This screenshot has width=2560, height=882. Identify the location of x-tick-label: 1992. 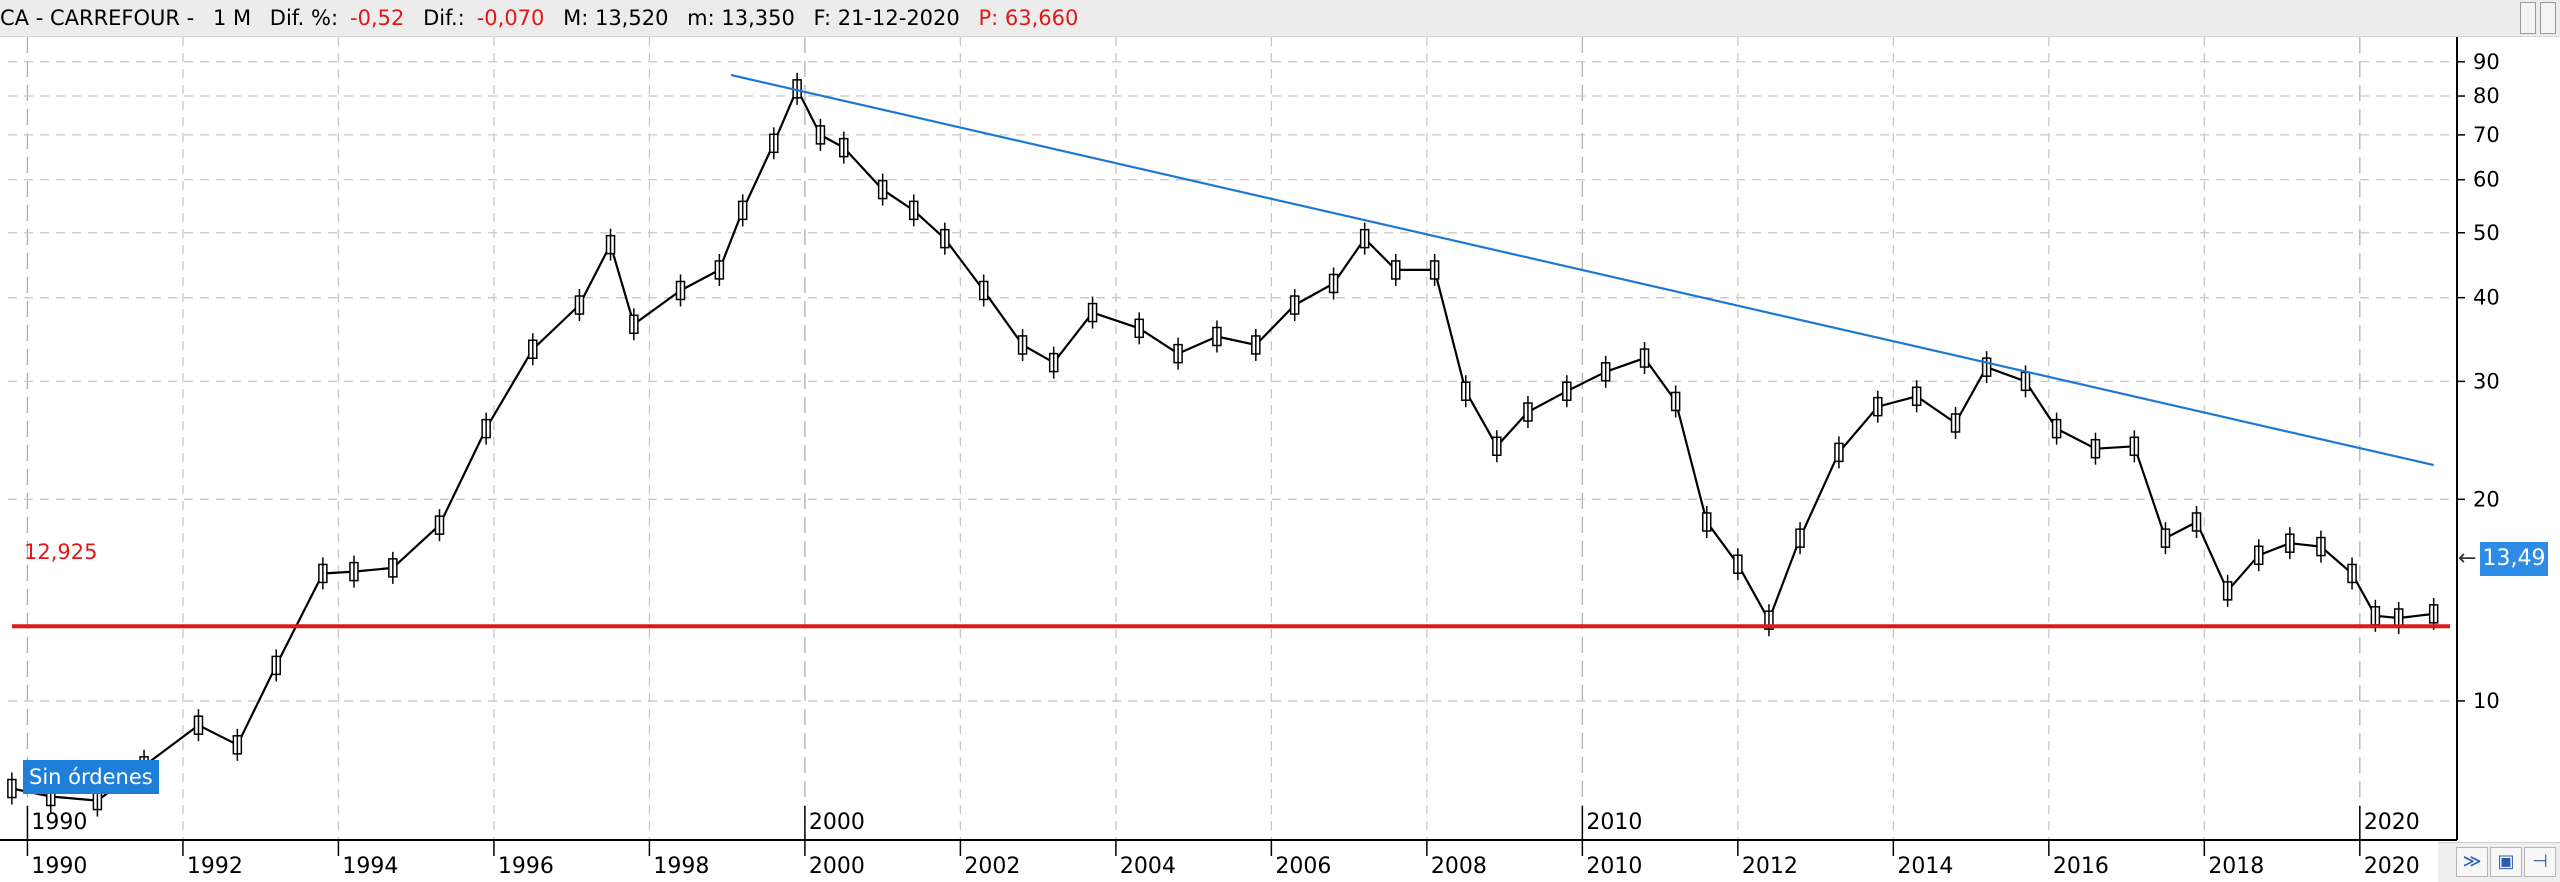
(215, 866).